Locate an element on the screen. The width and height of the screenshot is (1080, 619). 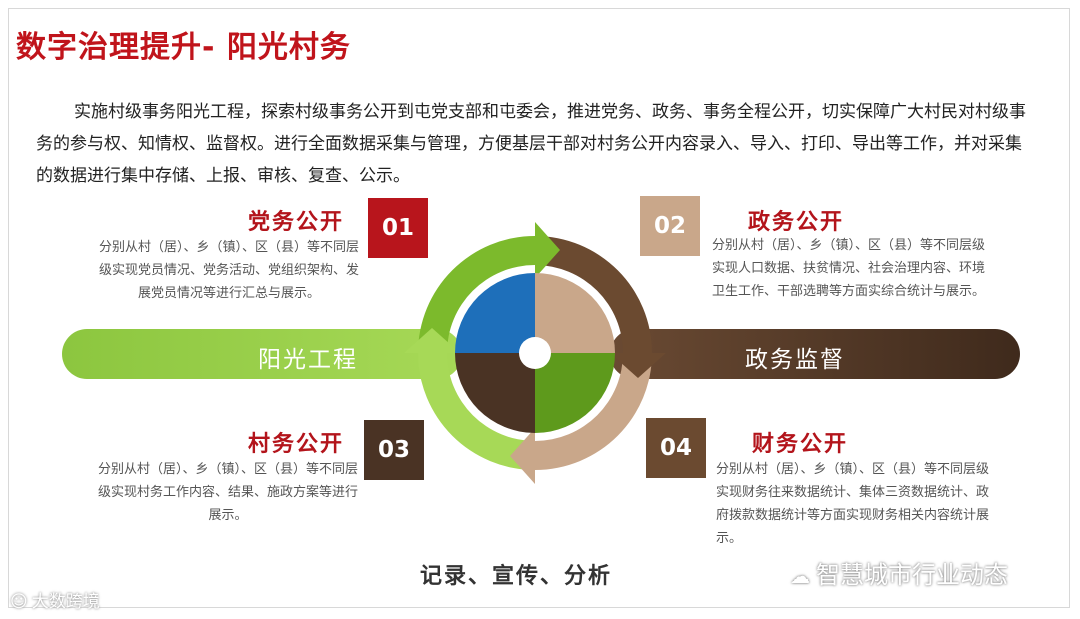
left-arrow-label: 阳光工程 is located at coordinates (308, 360).